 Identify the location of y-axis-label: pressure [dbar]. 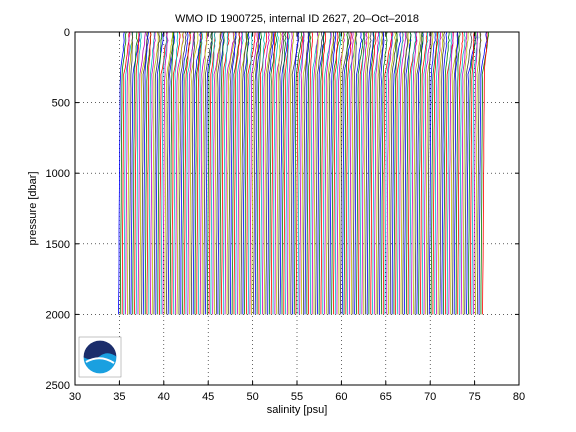
(33, 209).